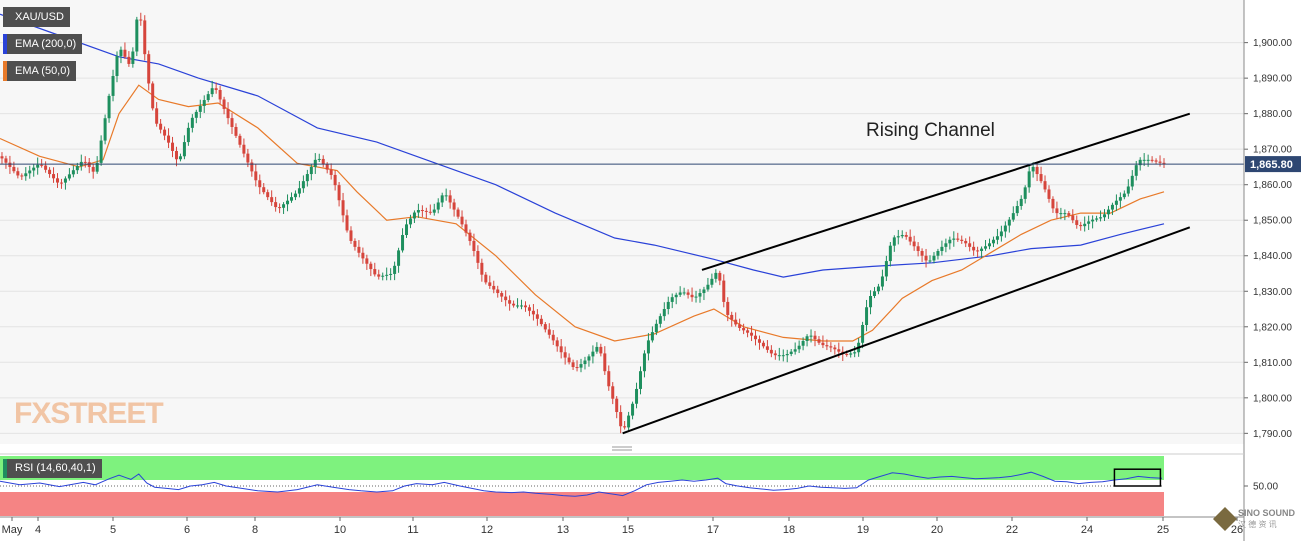 This screenshot has width=1315, height=541. Describe the element at coordinates (1272, 434) in the screenshot. I see `y-tick-label: 1,790.00` at that location.